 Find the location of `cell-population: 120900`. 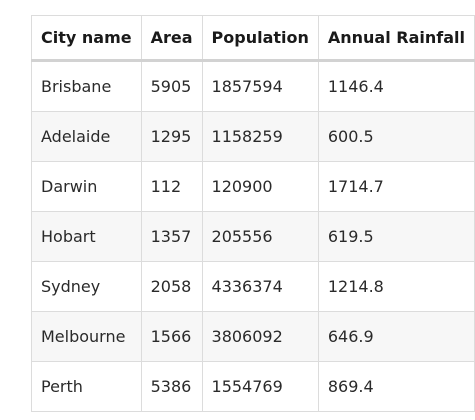

cell-population: 120900 is located at coordinates (260, 186).